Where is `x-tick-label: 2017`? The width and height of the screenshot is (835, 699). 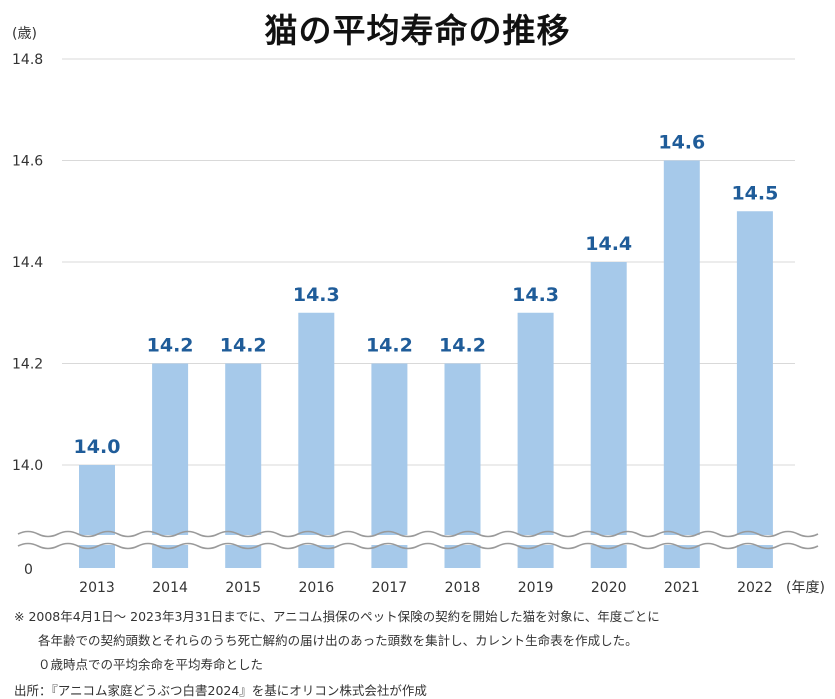
x-tick-label: 2017 is located at coordinates (390, 588).